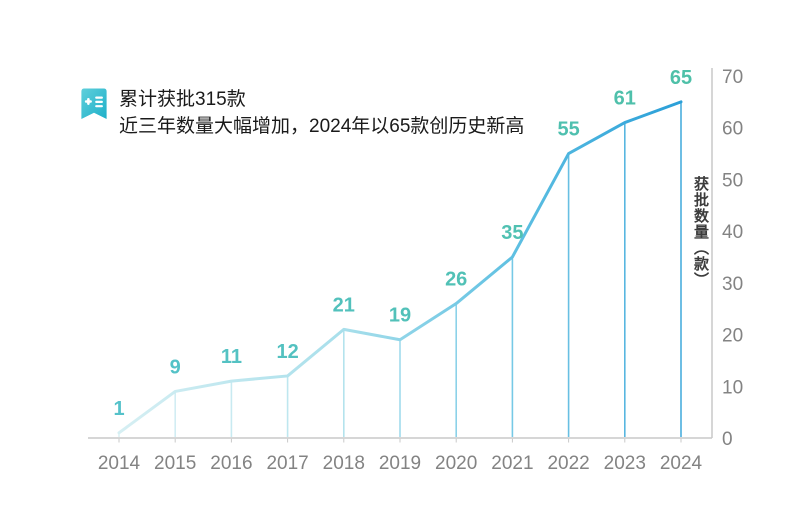 The image size is (796, 523). What do you see at coordinates (322, 126) in the screenshot?
I see `annotation-subtitle: 近三年数量大幅增加，2024年以65款创历史新高` at bounding box center [322, 126].